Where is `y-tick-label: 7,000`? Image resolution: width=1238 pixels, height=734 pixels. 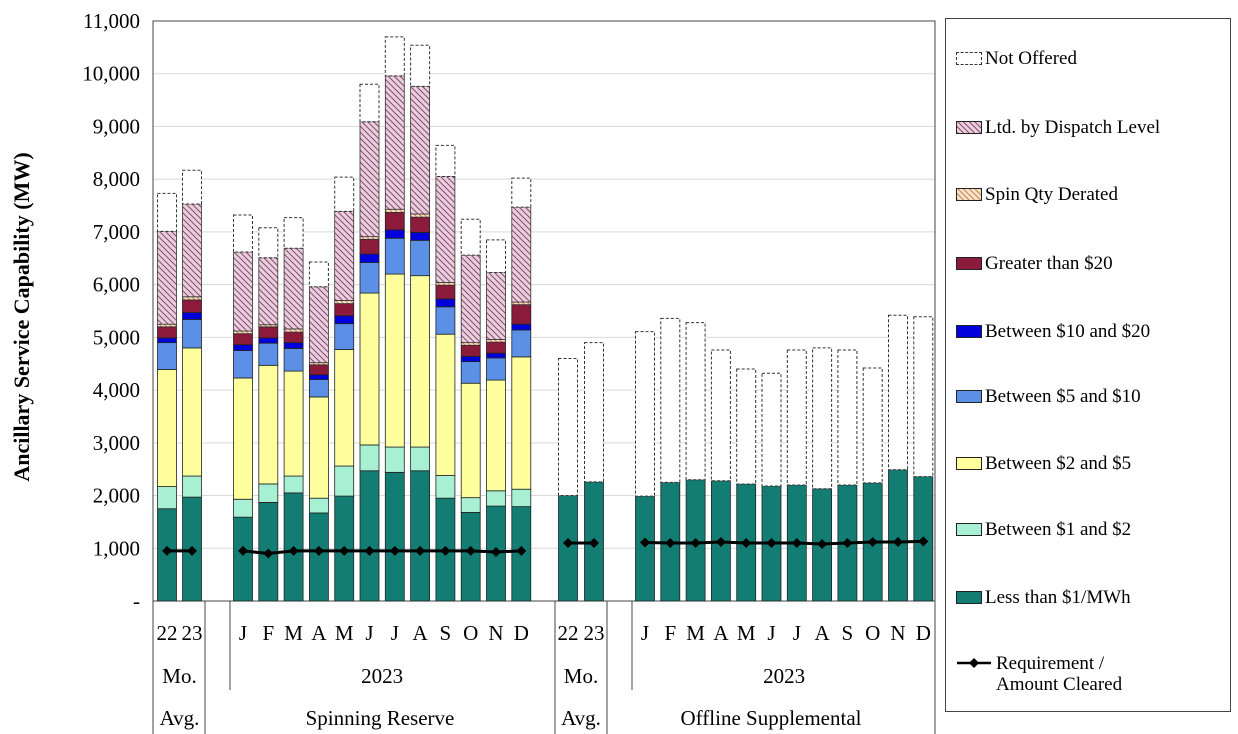
y-tick-label: 7,000 is located at coordinates (116, 232).